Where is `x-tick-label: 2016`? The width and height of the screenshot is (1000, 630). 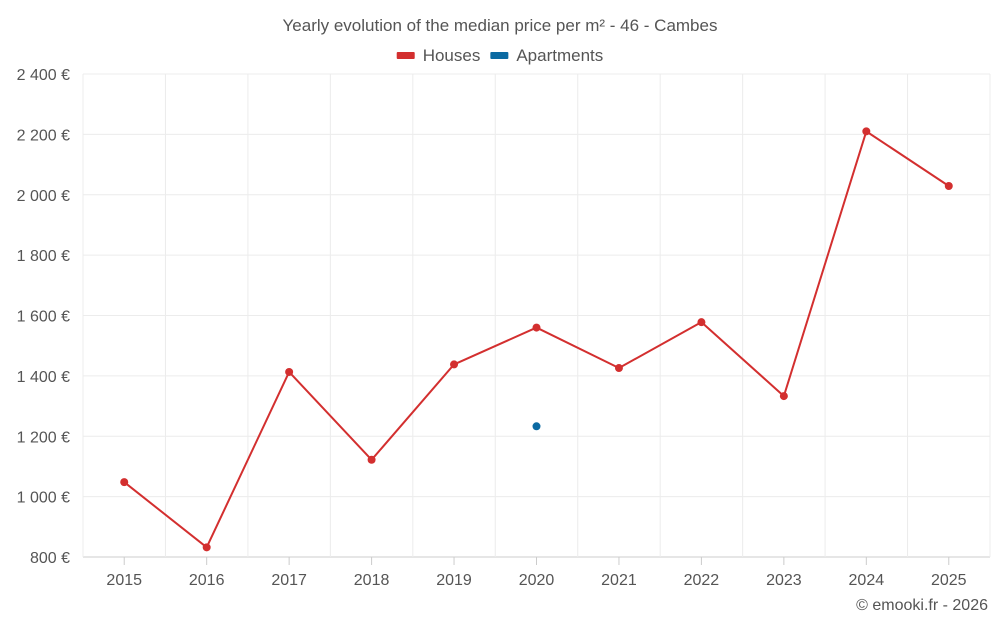 x-tick-label: 2016 is located at coordinates (207, 580).